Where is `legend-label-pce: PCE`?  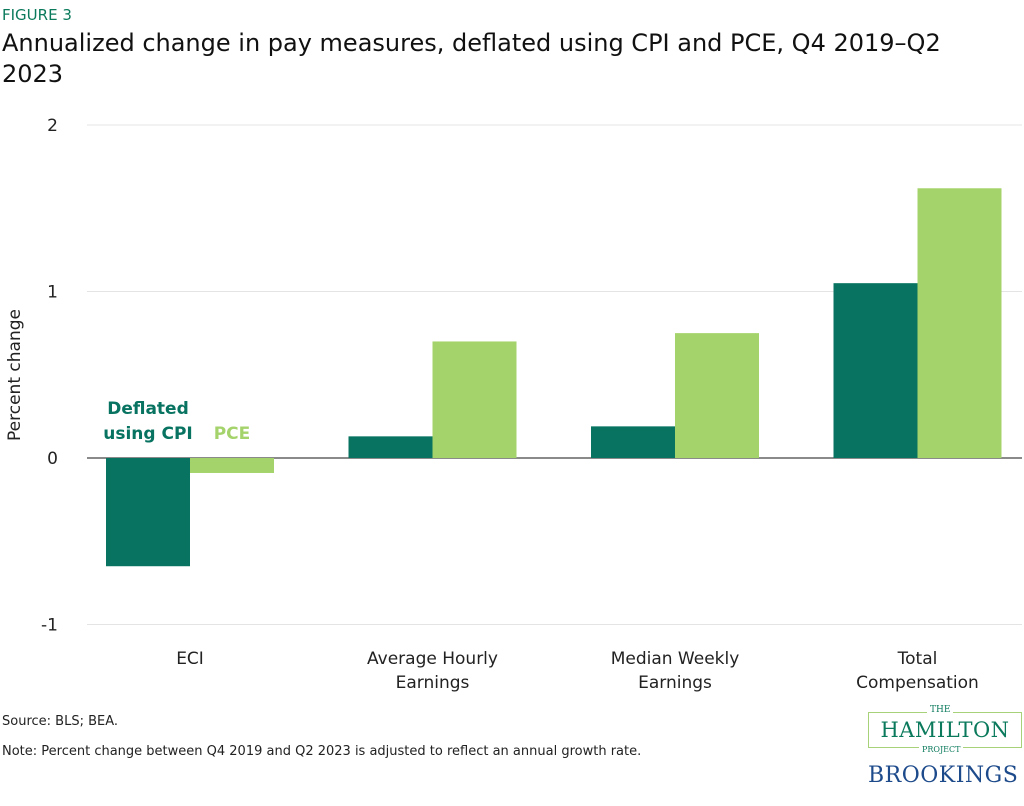 legend-label-pce: PCE is located at coordinates (232, 434).